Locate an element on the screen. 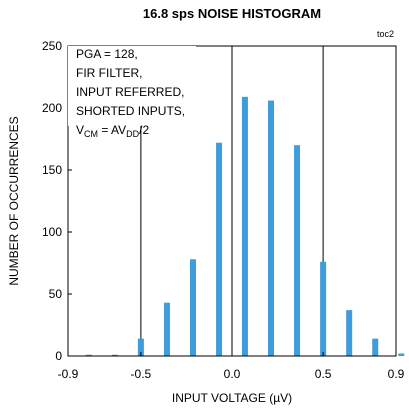 This screenshot has width=409, height=417. y-tick-label: 250 is located at coordinates (52, 46).